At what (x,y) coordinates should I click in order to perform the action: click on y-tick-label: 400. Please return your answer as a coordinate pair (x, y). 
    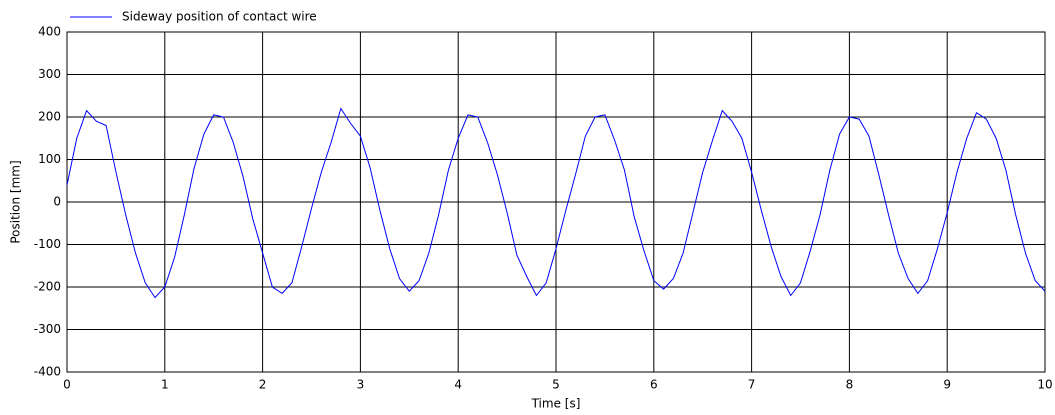
    Looking at the image, I should click on (49, 32).